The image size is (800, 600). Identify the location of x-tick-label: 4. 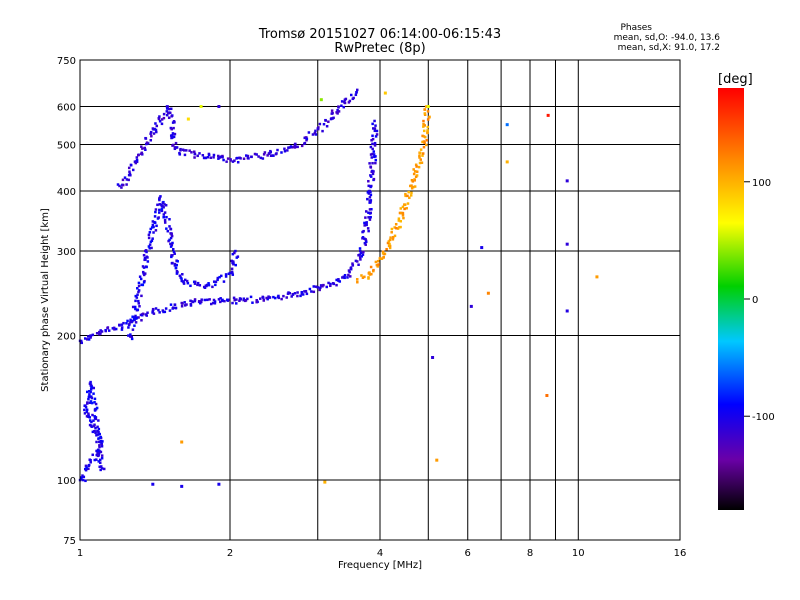
(380, 553).